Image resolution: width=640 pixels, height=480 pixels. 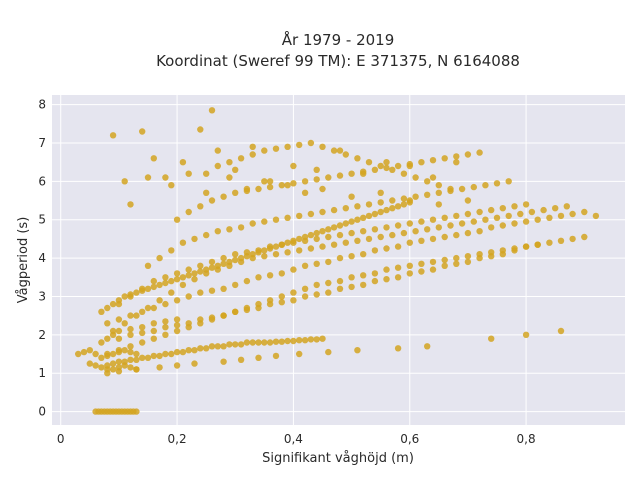 I want to click on y-tick-label: 8, so click(x=42, y=105).